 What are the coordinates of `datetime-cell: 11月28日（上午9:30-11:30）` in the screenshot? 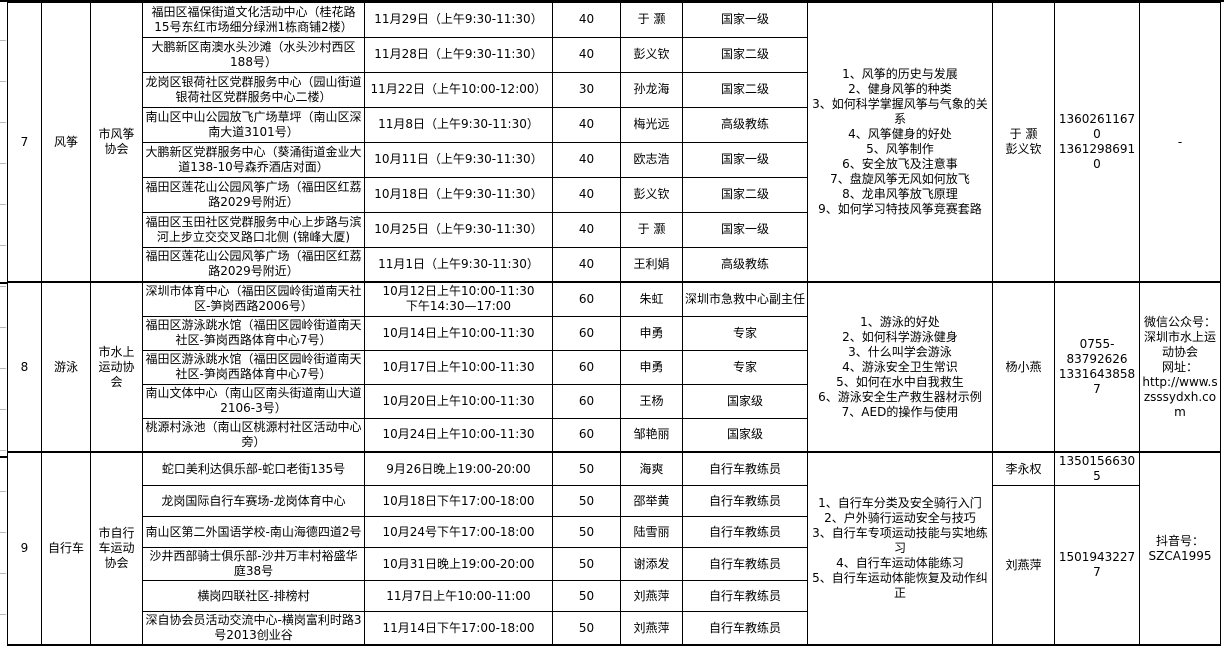 It's located at (458, 54).